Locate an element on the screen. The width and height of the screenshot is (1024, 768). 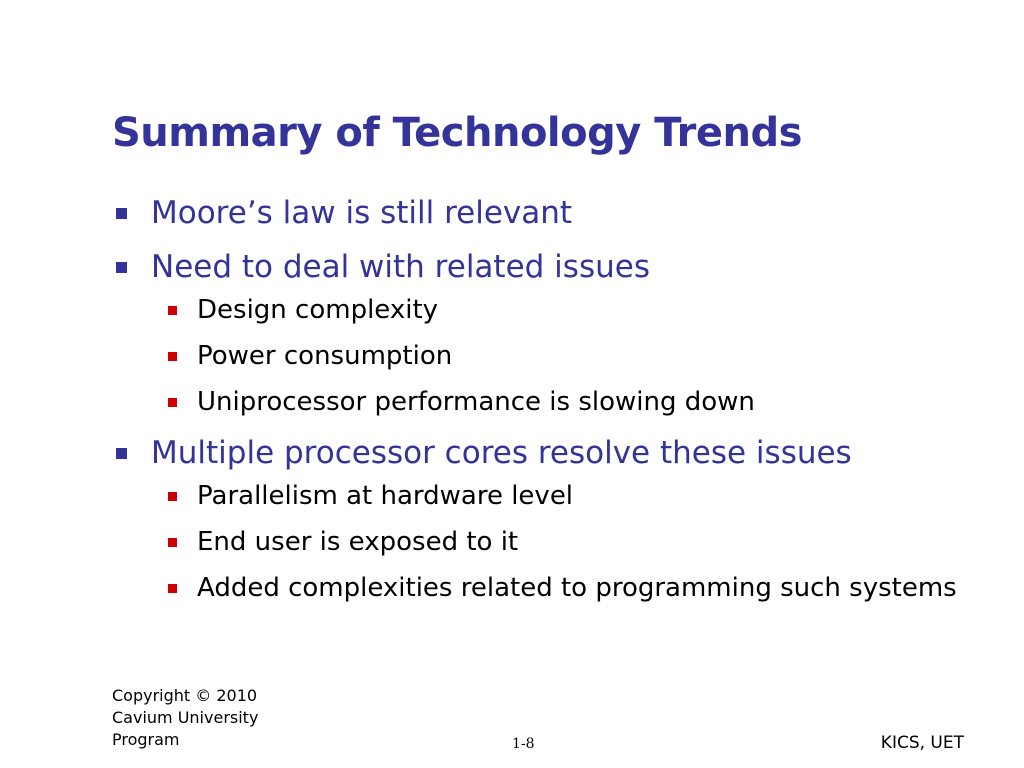
sub-bullet-item: End user is exposed to it is located at coordinates (573, 542).